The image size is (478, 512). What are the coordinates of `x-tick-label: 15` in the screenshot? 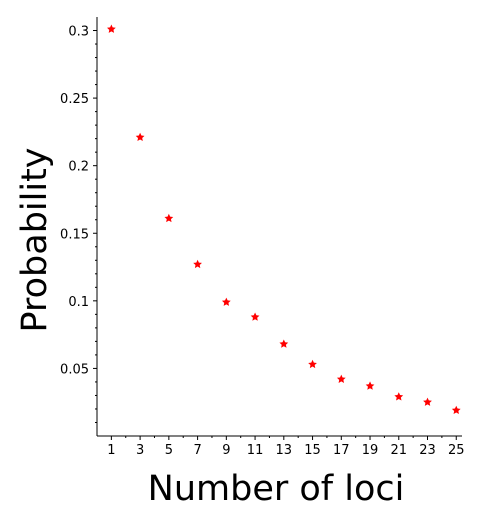 It's located at (312, 450).